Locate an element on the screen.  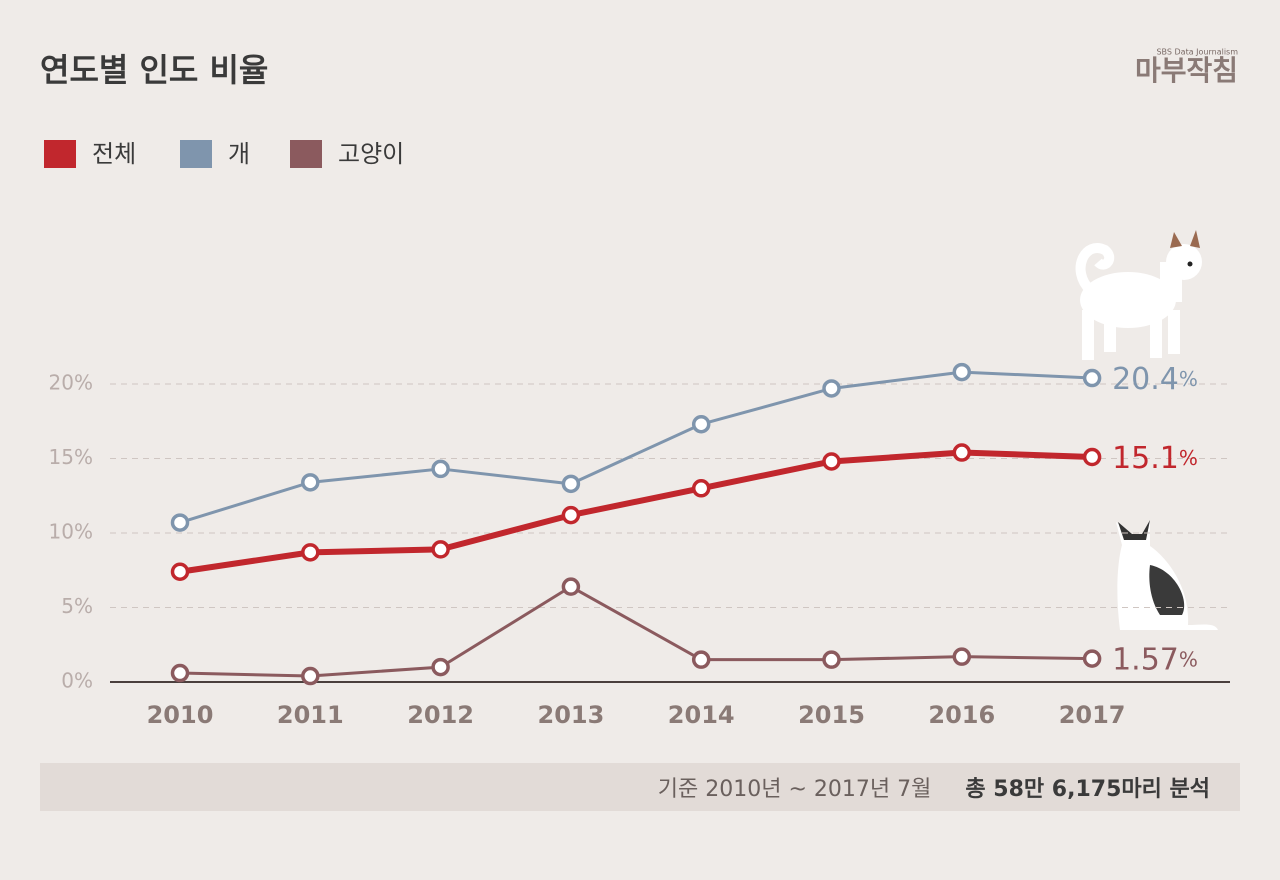
value-number: 15.1 is located at coordinates (1145, 458).